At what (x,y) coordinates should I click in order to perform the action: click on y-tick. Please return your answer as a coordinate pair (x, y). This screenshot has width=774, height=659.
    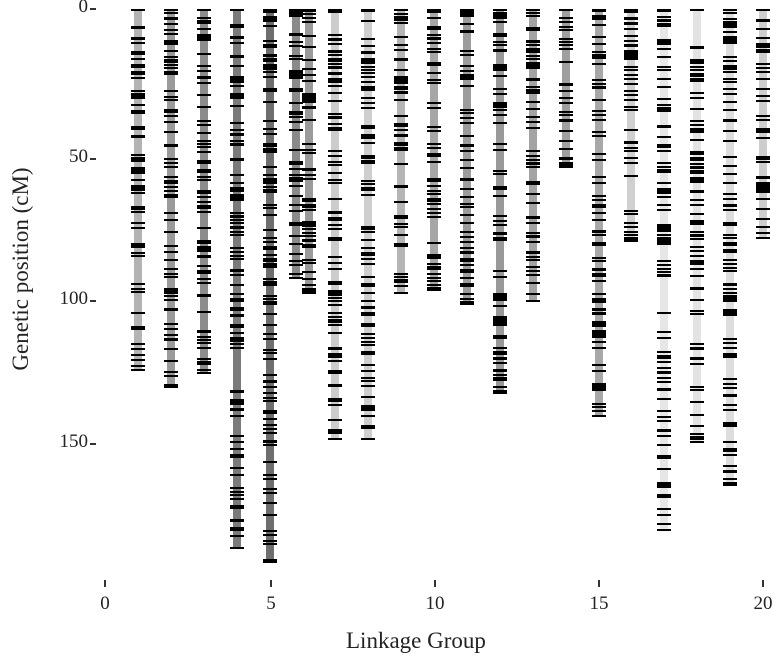
    Looking at the image, I should click on (93, 159).